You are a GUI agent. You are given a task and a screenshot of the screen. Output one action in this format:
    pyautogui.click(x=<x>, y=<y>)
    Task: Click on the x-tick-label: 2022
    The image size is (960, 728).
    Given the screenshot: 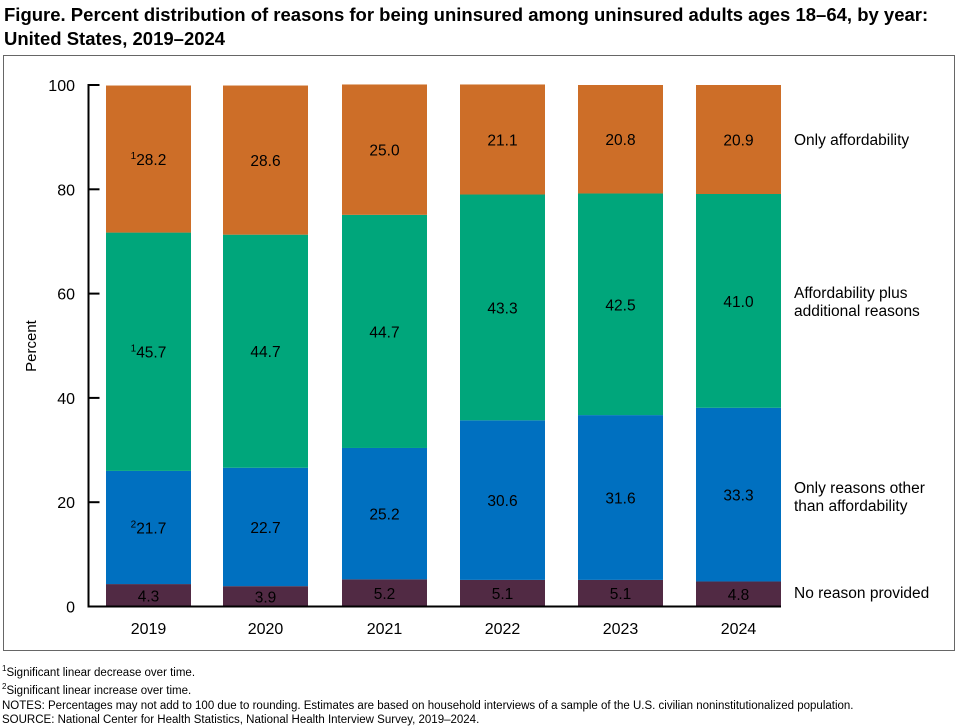 What is the action you would take?
    pyautogui.click(x=503, y=629)
    